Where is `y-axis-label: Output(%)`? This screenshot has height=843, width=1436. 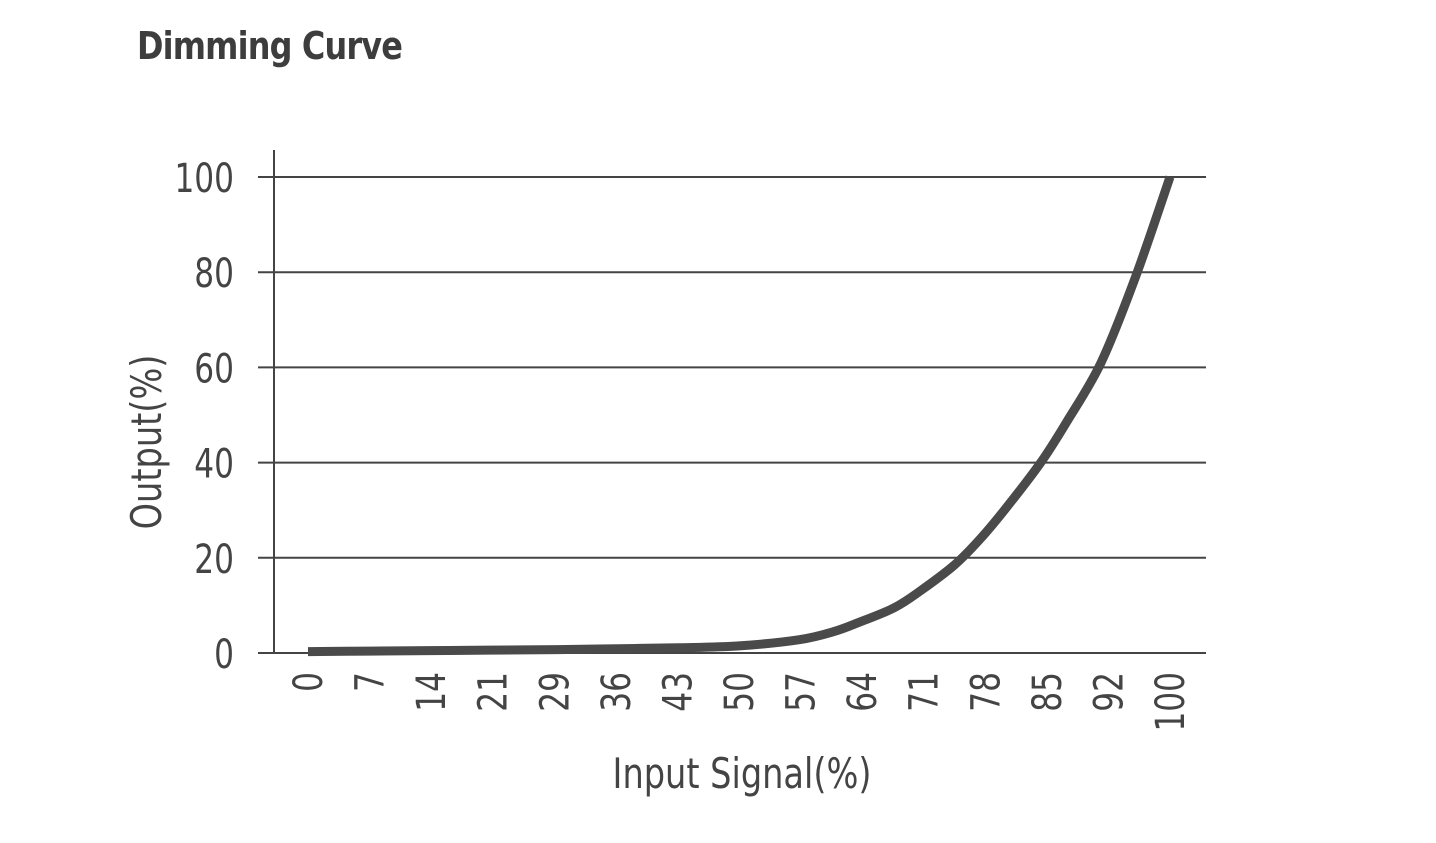
y-axis-label: Output(%) is located at coordinates (146, 442).